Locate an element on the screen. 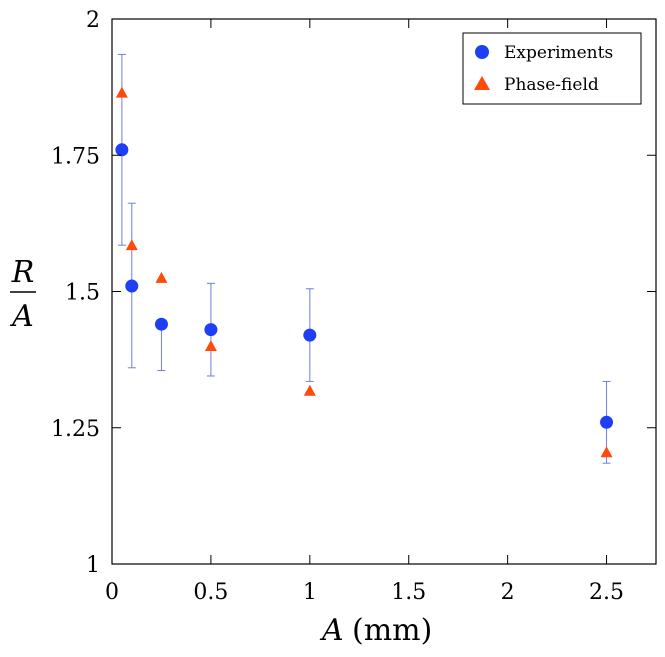 This screenshot has height=657, width=665. x-axis-label-symbol: A is located at coordinates (331, 630).